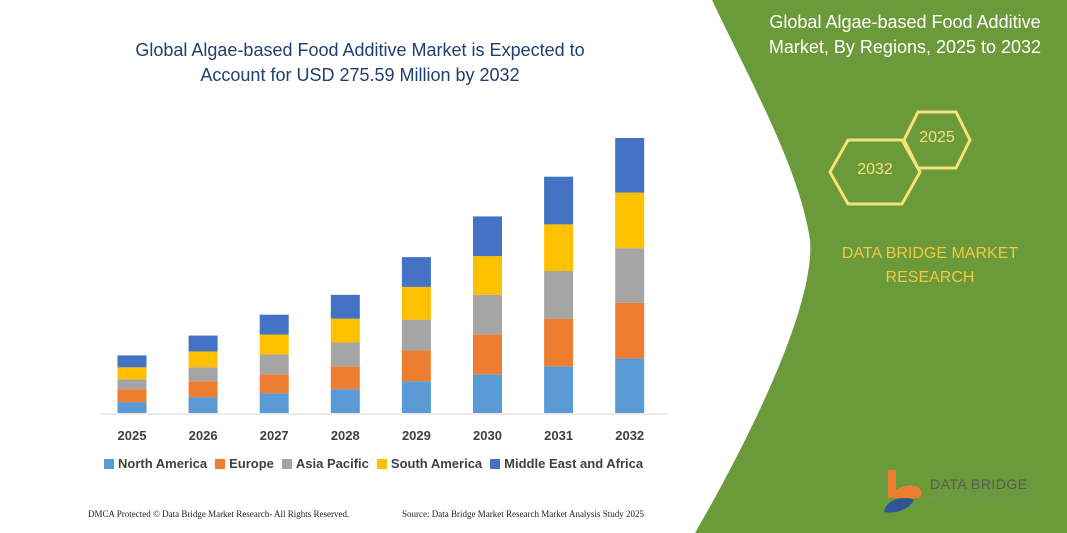  Describe the element at coordinates (629, 435) in the screenshot. I see `x-tick-label: 2032` at that location.